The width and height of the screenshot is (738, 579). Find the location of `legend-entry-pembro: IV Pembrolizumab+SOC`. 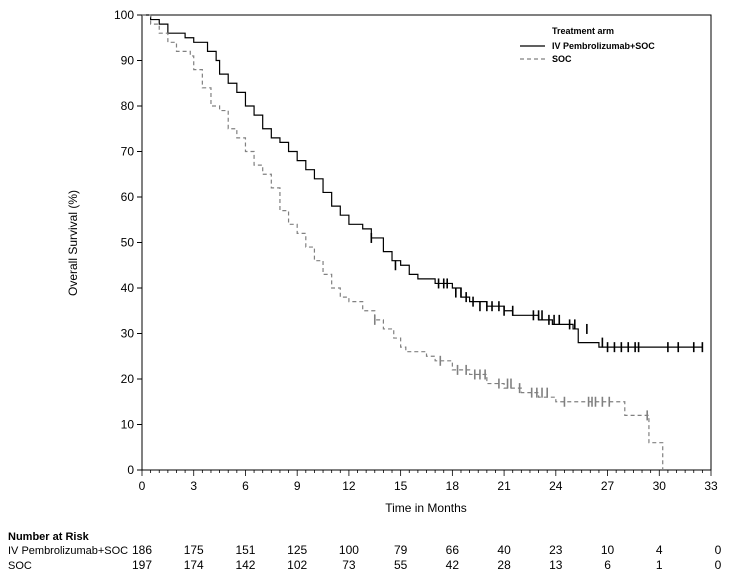

legend-entry-pembro: IV Pembrolizumab+SOC is located at coordinates (603, 46).